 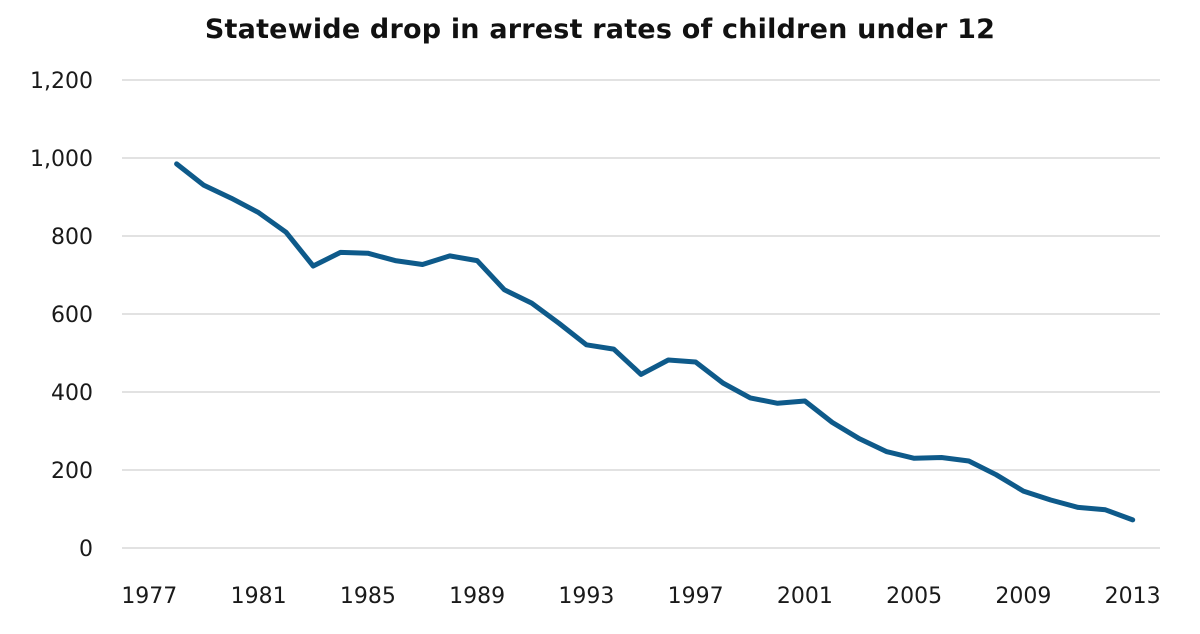 I want to click on y-tick-label: 800, so click(x=72, y=237).